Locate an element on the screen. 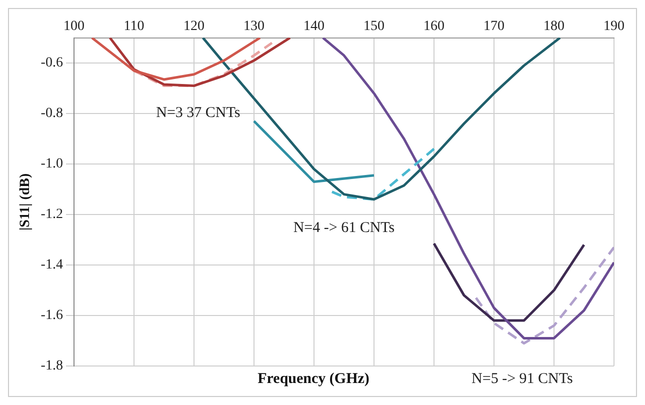 Image resolution: width=645 pixels, height=405 pixels. x-tick-label: 140 is located at coordinates (313, 26).